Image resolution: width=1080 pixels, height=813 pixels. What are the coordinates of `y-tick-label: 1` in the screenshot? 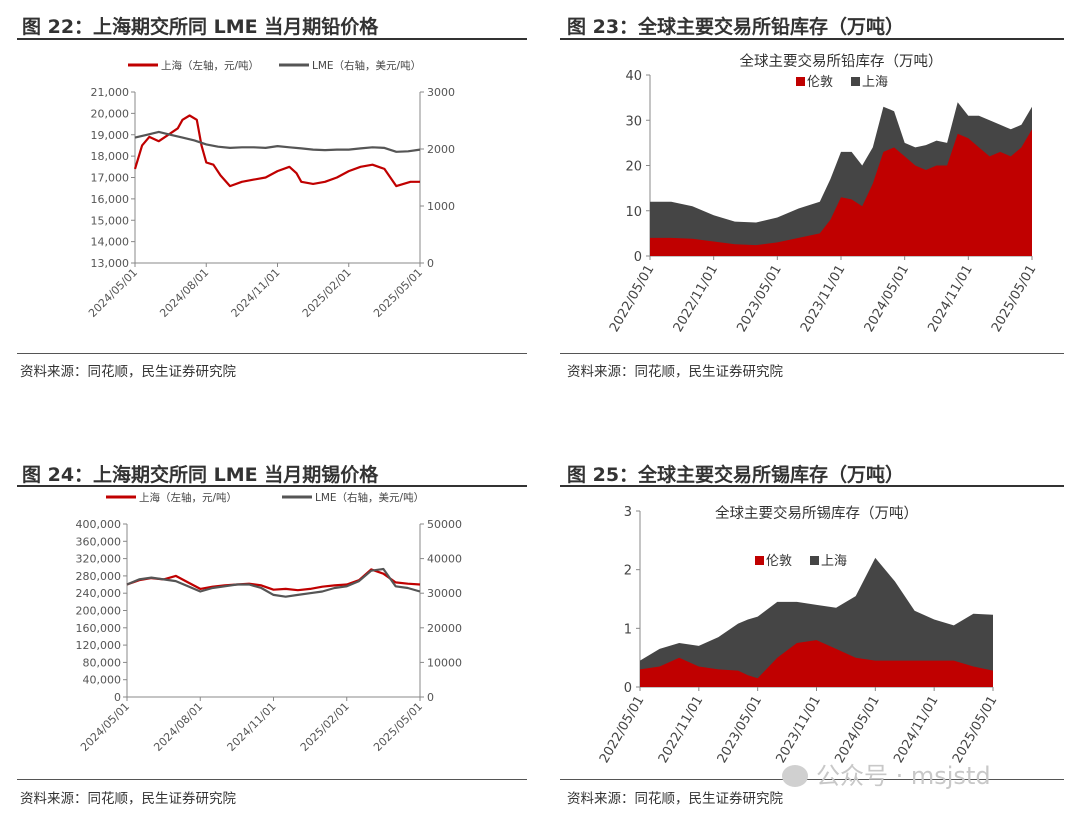 It's located at (628, 629).